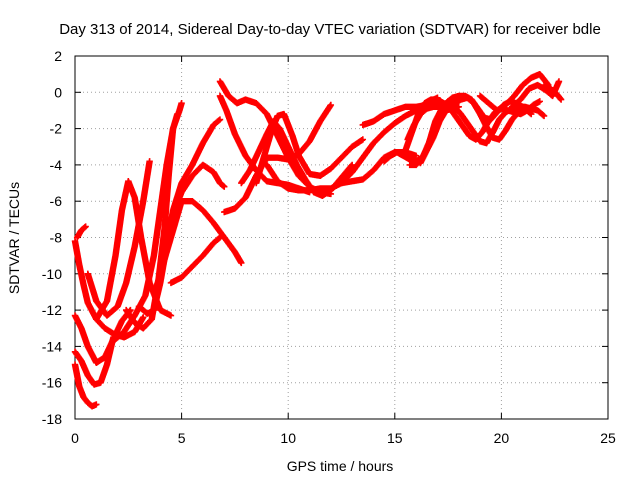 This screenshot has height=480, width=640. I want to click on y-tick-label: 2, so click(58, 56).